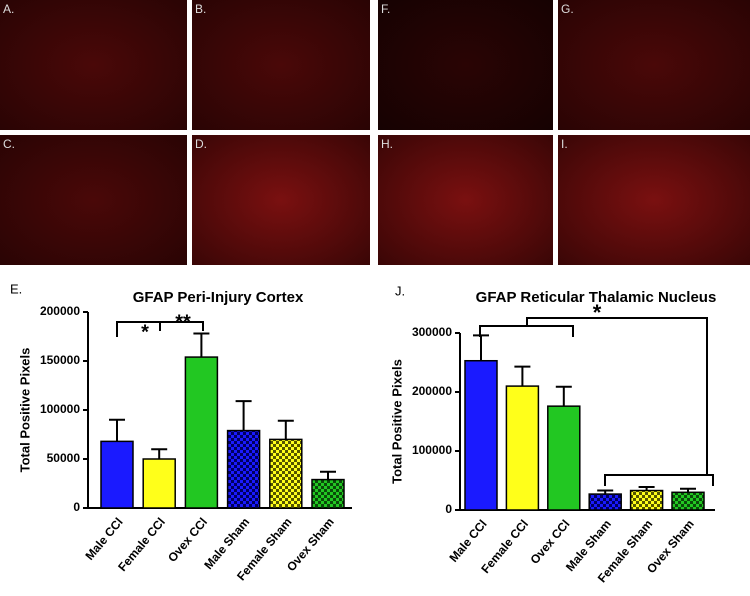  Describe the element at coordinates (400, 290) in the screenshot. I see `panel-label: J.` at that location.